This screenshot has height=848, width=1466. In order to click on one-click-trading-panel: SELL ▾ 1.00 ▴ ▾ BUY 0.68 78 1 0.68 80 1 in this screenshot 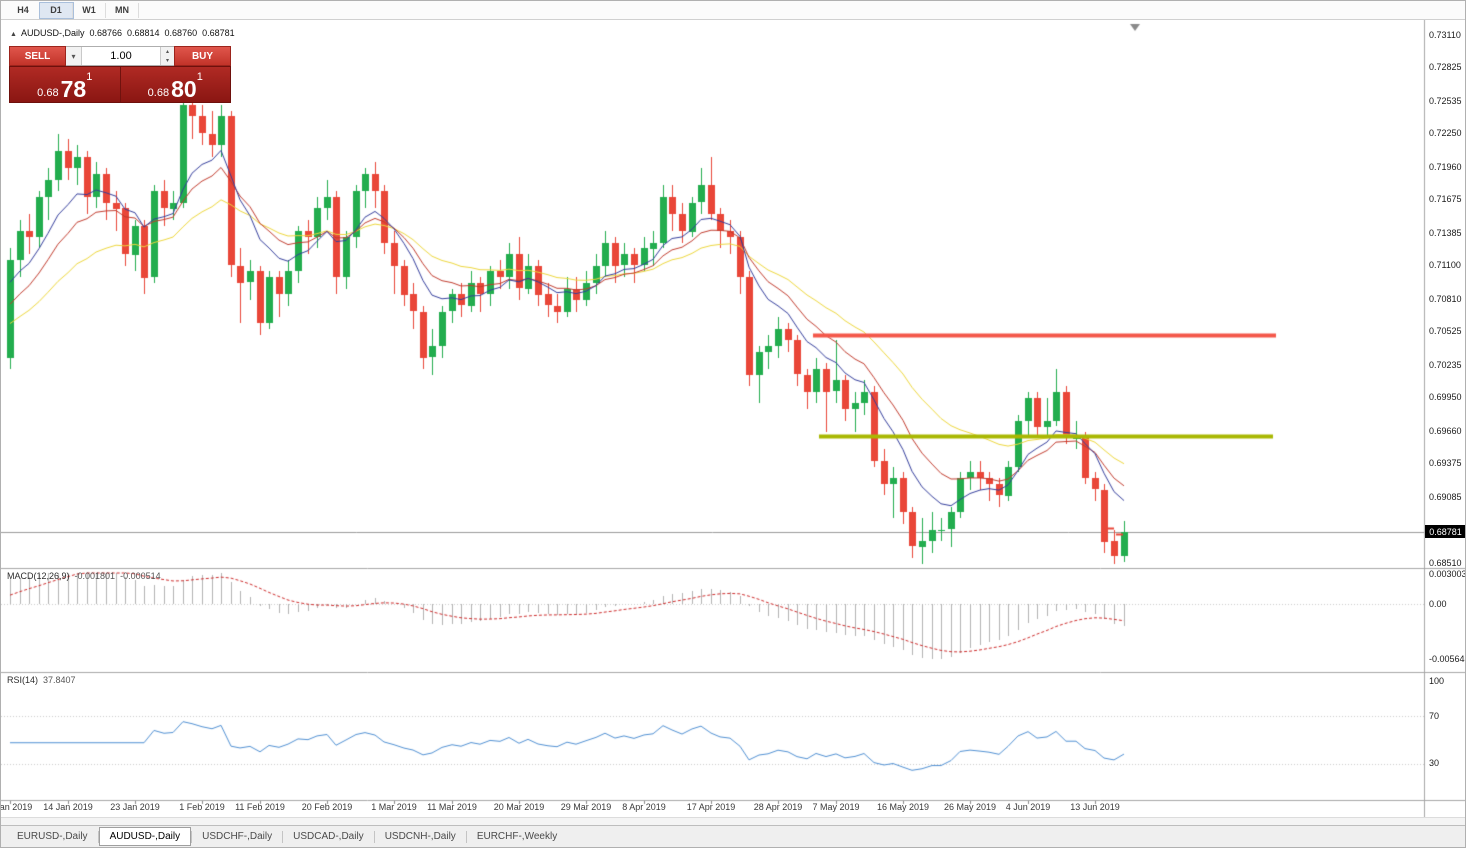, I will do `click(120, 74)`.